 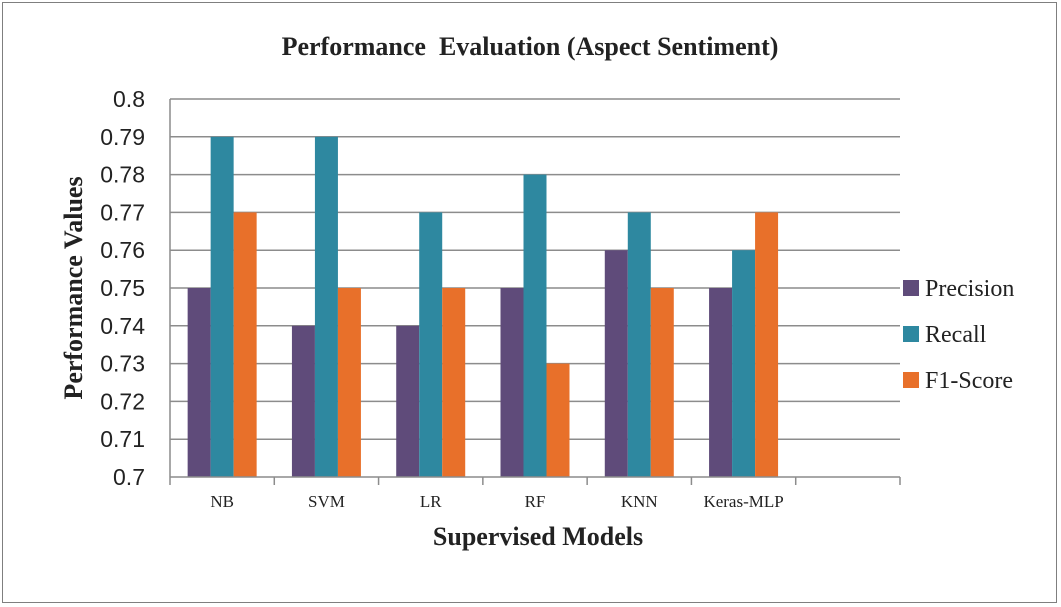 What do you see at coordinates (129, 477) in the screenshot?
I see `y-tick-label: 0.7` at bounding box center [129, 477].